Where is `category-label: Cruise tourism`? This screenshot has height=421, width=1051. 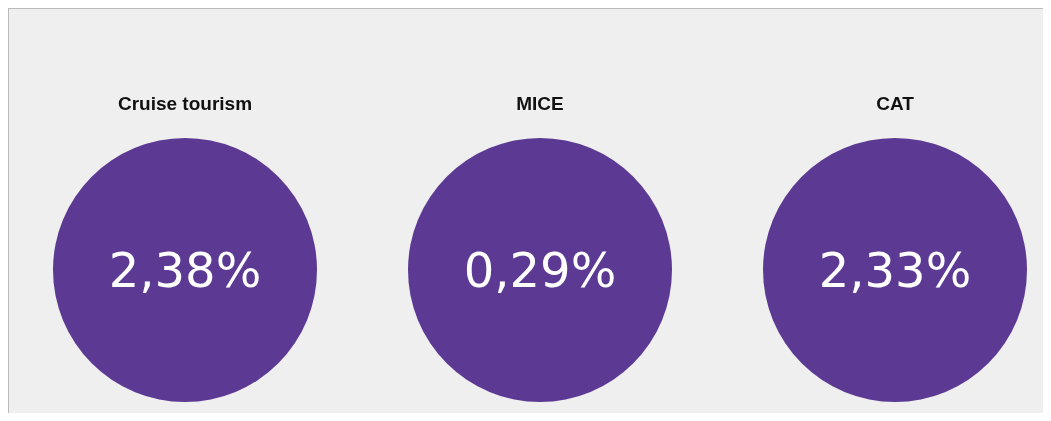 category-label: Cruise tourism is located at coordinates (185, 103).